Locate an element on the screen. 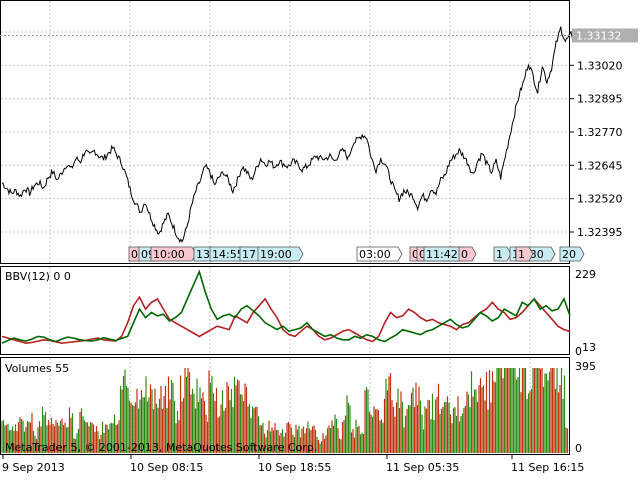 The image size is (640, 480). volume-scale-top: 395 is located at coordinates (585, 366).